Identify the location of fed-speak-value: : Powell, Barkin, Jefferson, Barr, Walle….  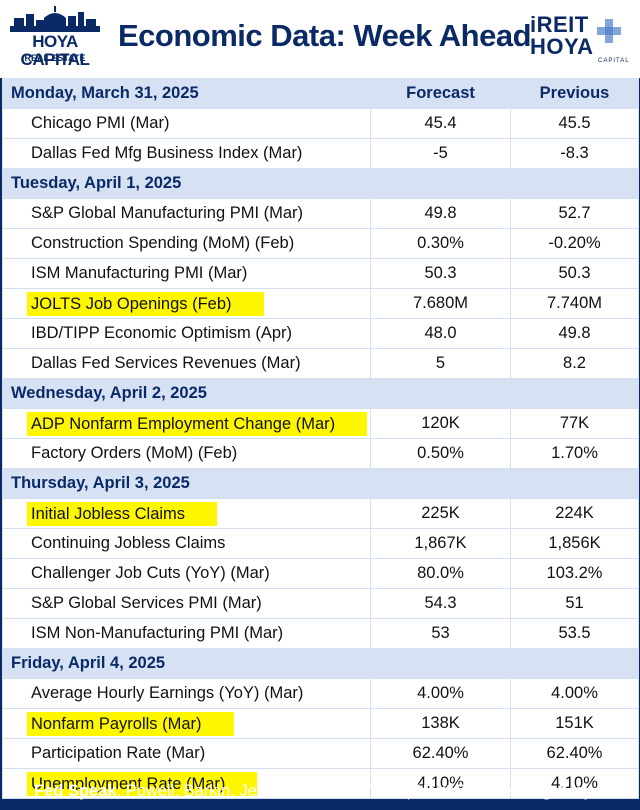
(266, 791).